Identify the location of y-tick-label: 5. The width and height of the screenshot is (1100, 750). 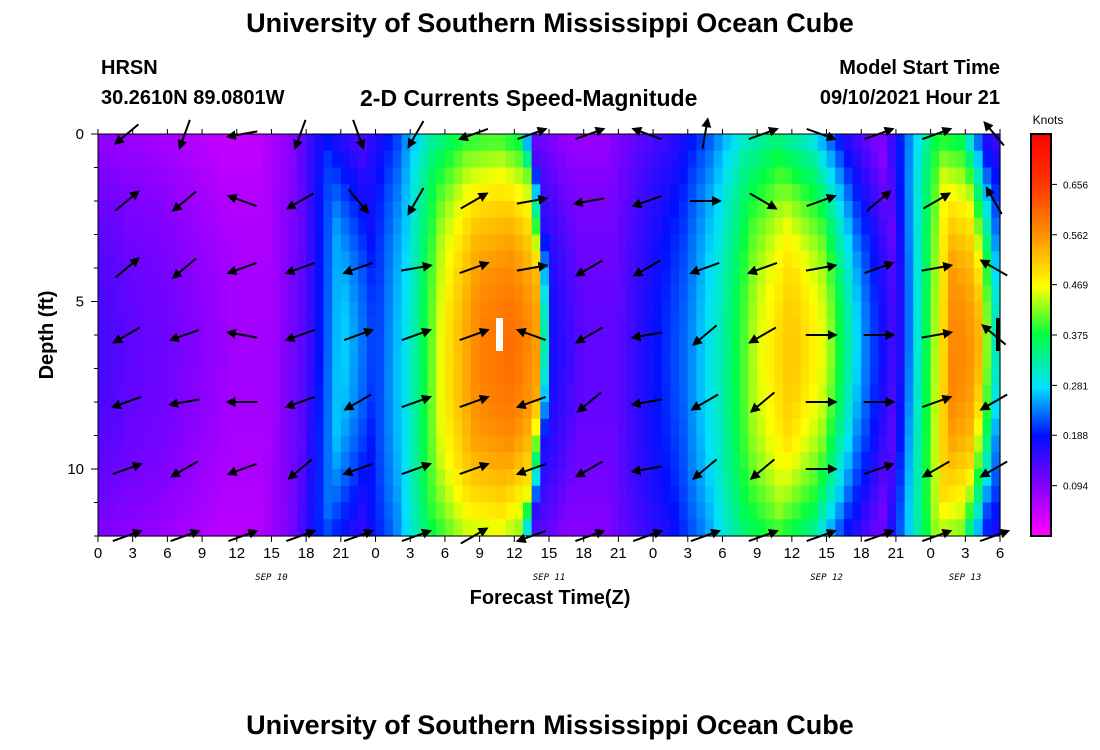
(80, 302).